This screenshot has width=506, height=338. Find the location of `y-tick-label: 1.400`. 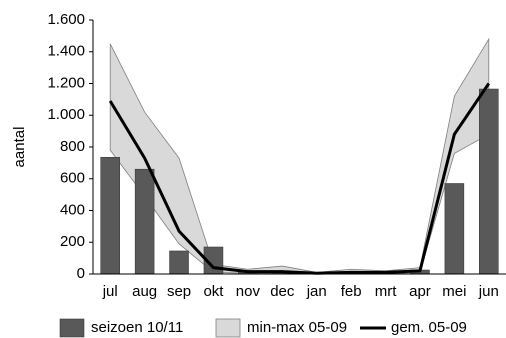

y-tick-label: 1.400 is located at coordinates (66, 51).